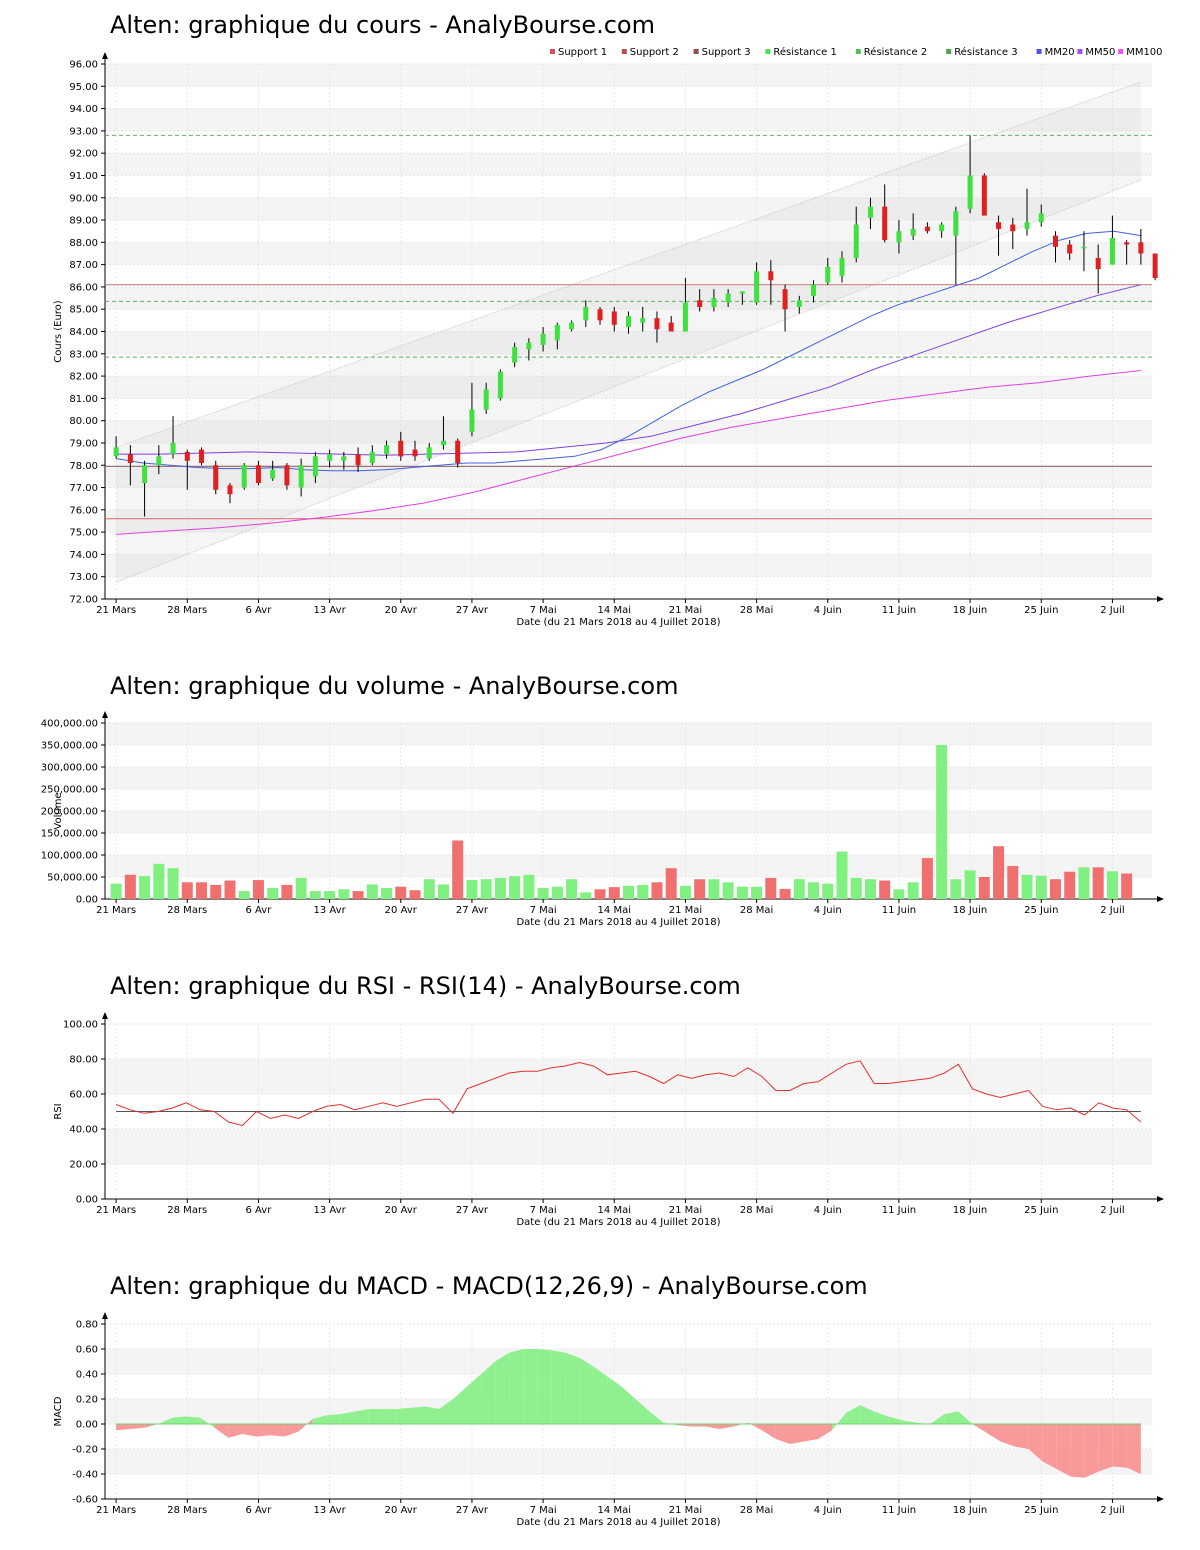  I want to click on x-tick-label: 21 Mai, so click(685, 1210).